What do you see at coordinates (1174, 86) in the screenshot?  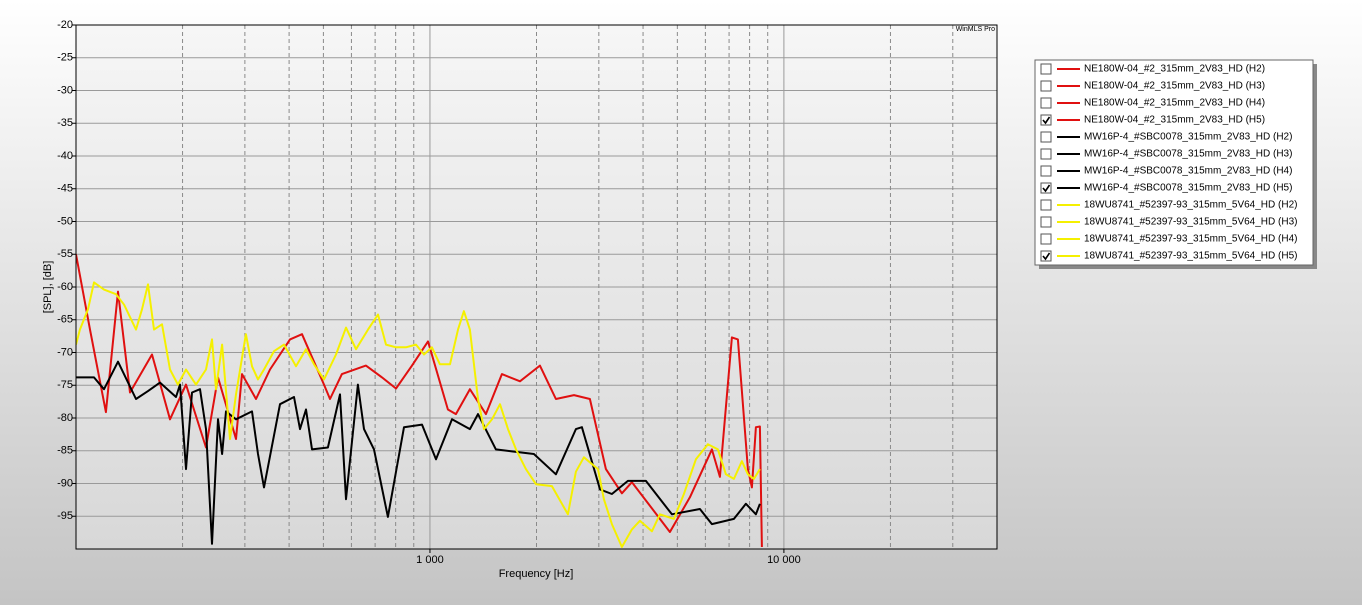 I see `legend-label: NE180W-04_#2_315mm_2V83_HD (H3)` at bounding box center [1174, 86].